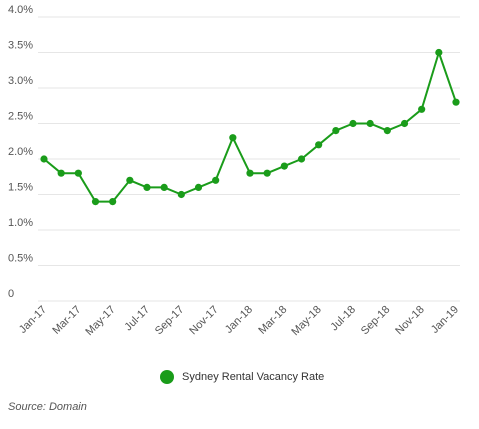  Describe the element at coordinates (343, 319) in the screenshot. I see `x-tick-label: Jul-18` at that location.